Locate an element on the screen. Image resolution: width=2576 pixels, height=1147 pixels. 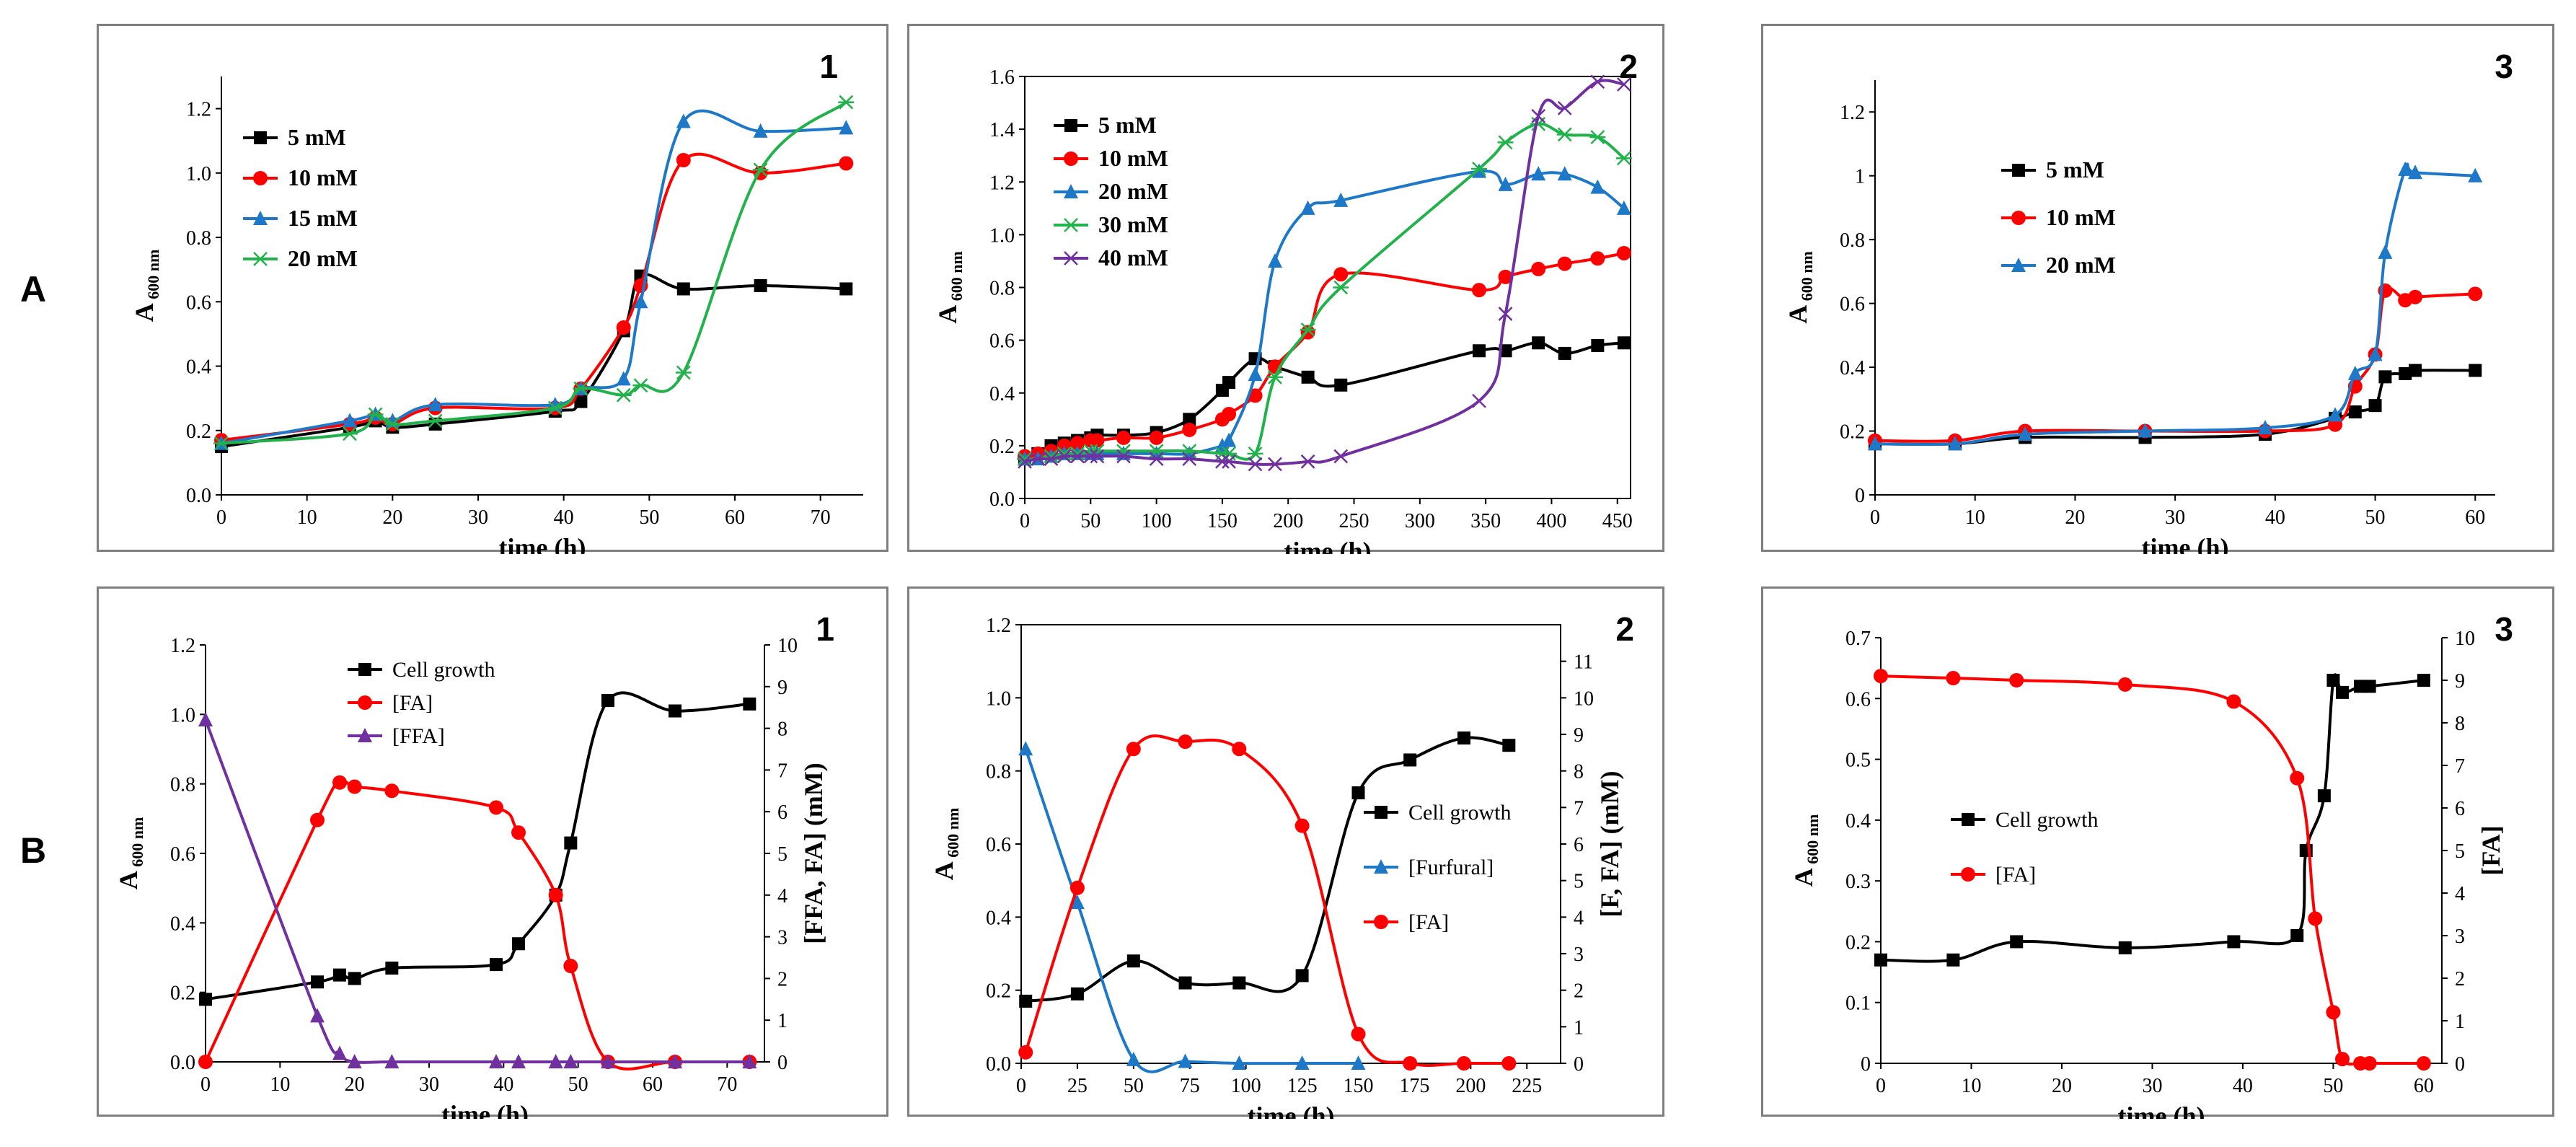
a2-x-tick-label-5: 250 is located at coordinates (1354, 521).